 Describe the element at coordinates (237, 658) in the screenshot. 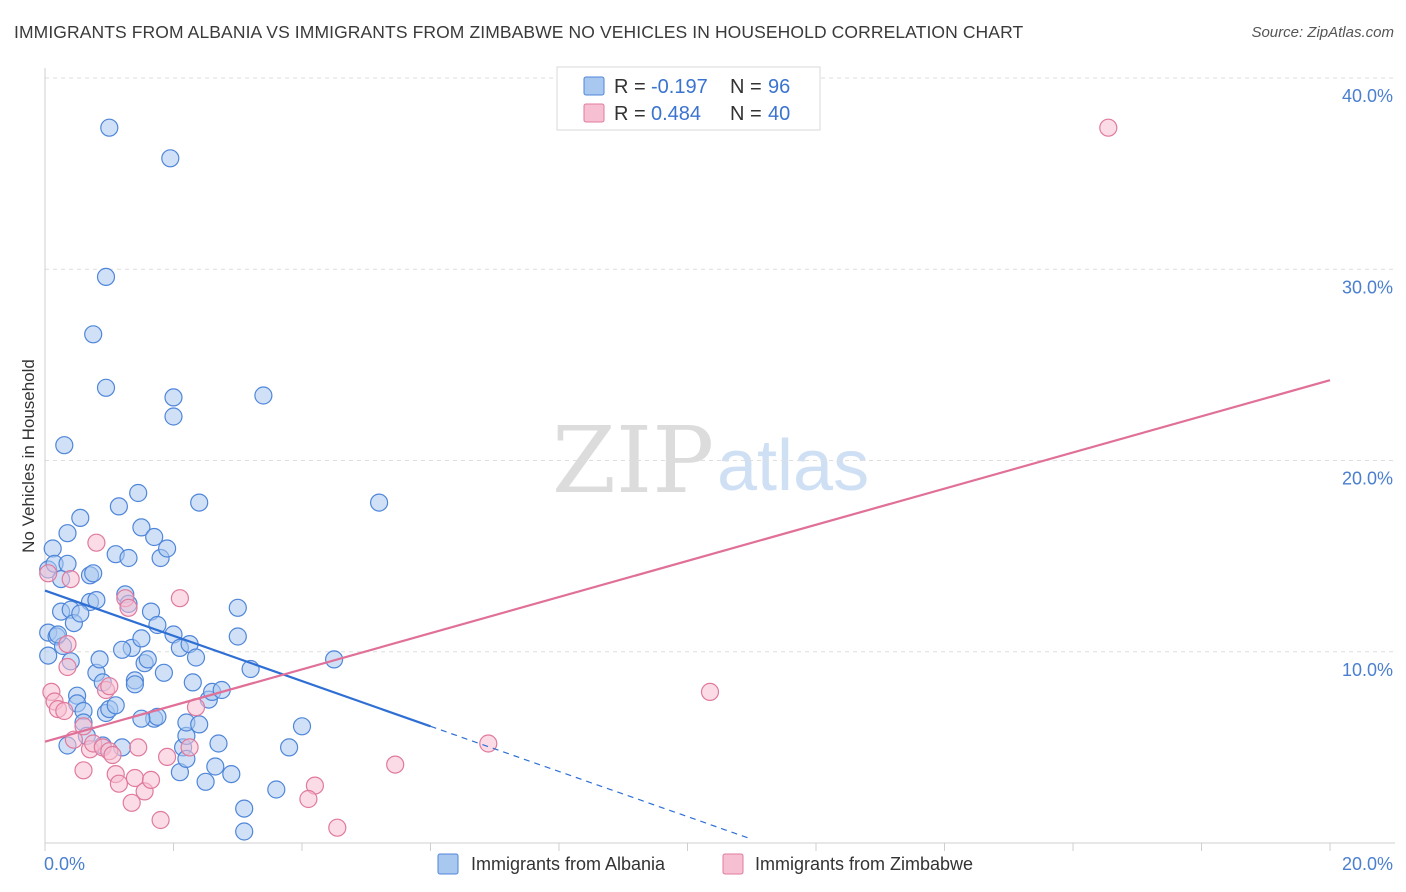

I see `trendline-albania` at that location.